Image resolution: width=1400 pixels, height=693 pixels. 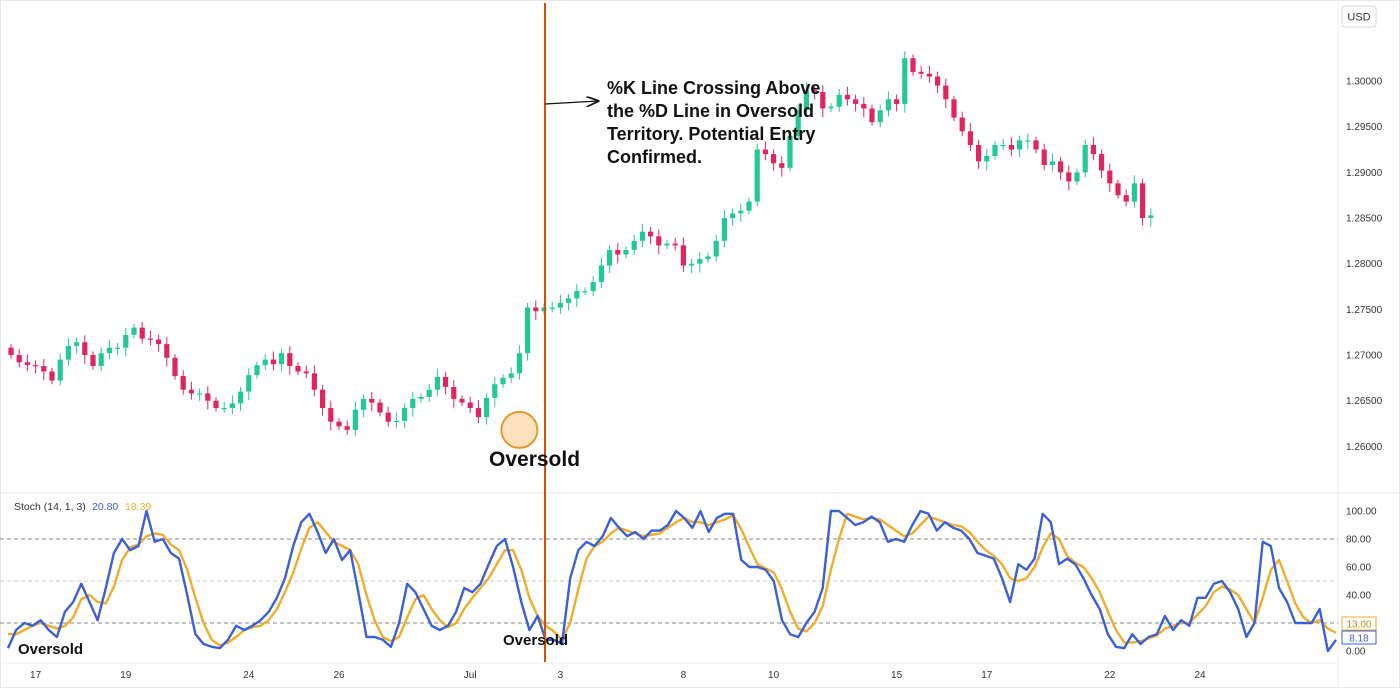 I want to click on stoch-last-k-badge: 8.18, so click(x=1359, y=637).